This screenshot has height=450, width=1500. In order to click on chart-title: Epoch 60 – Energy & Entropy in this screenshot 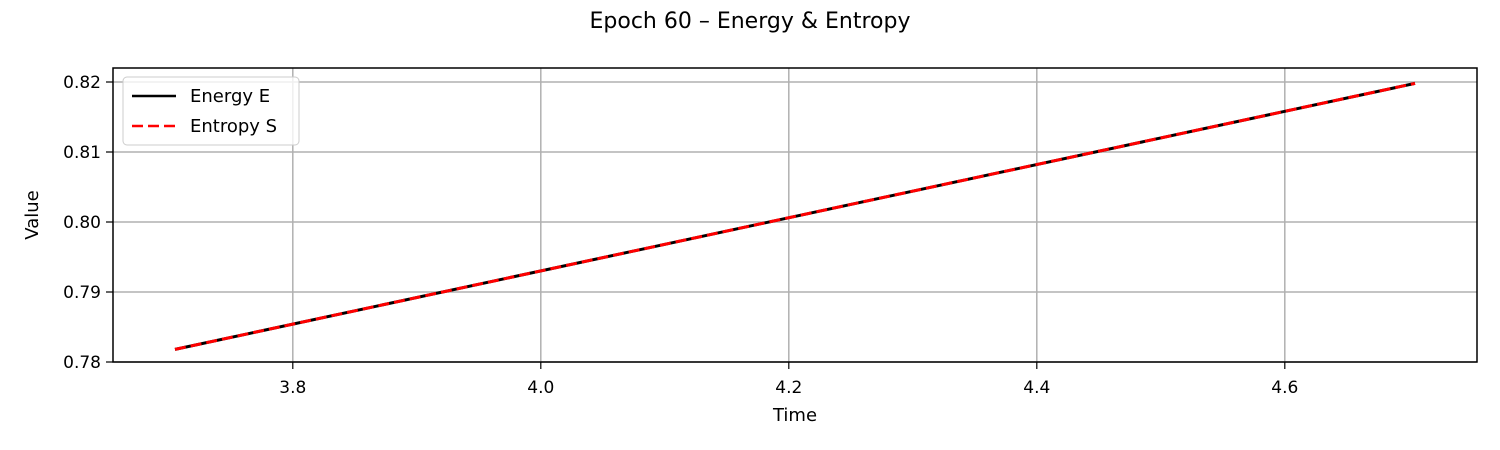, I will do `click(750, 21)`.